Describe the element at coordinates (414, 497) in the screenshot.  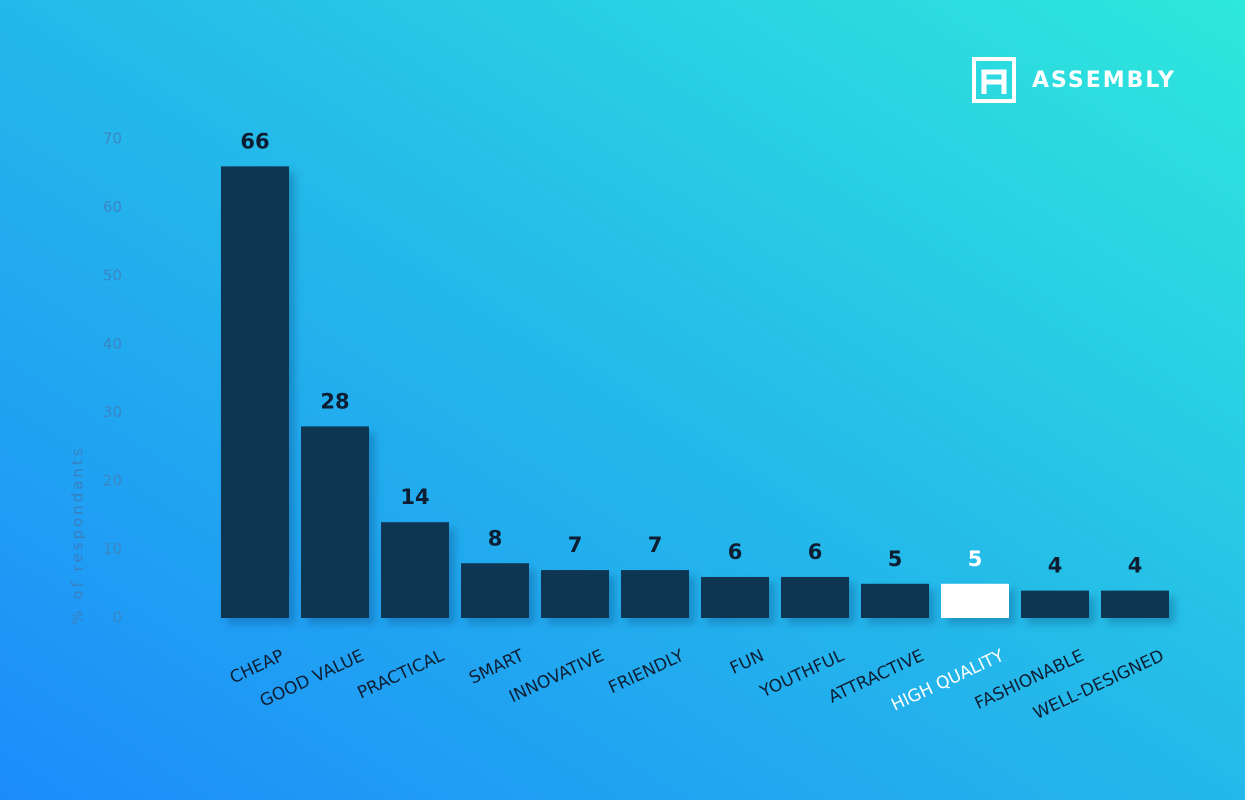
I see `value-label: 14` at that location.